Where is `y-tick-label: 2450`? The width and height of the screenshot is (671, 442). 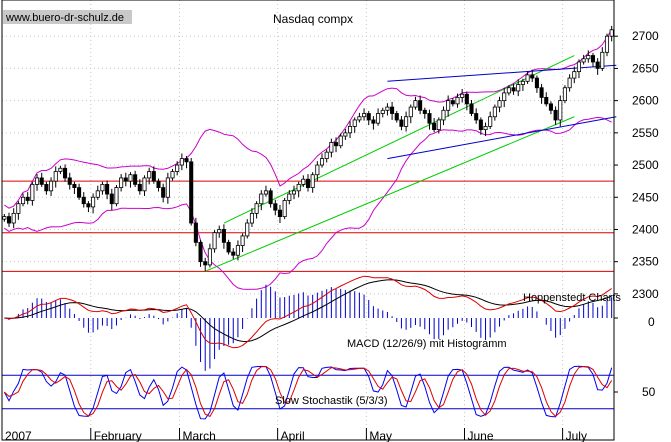
y-tick-label: 2450 is located at coordinates (645, 197).